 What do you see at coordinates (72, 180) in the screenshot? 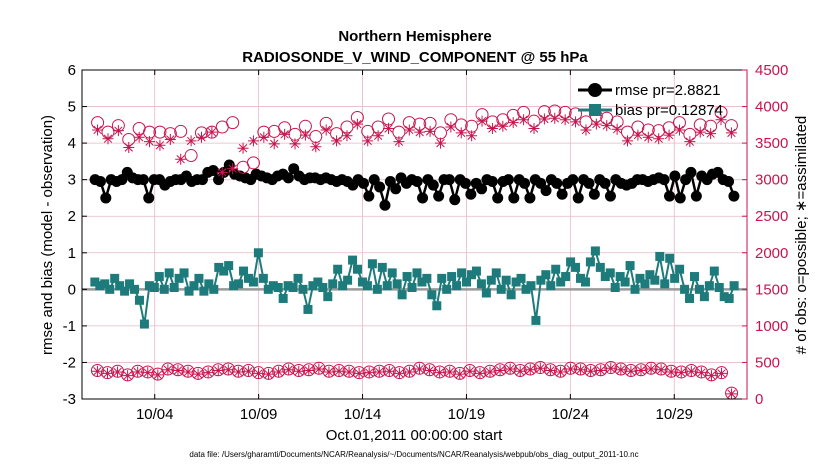
I see `y-tick-label-left: 3` at bounding box center [72, 180].